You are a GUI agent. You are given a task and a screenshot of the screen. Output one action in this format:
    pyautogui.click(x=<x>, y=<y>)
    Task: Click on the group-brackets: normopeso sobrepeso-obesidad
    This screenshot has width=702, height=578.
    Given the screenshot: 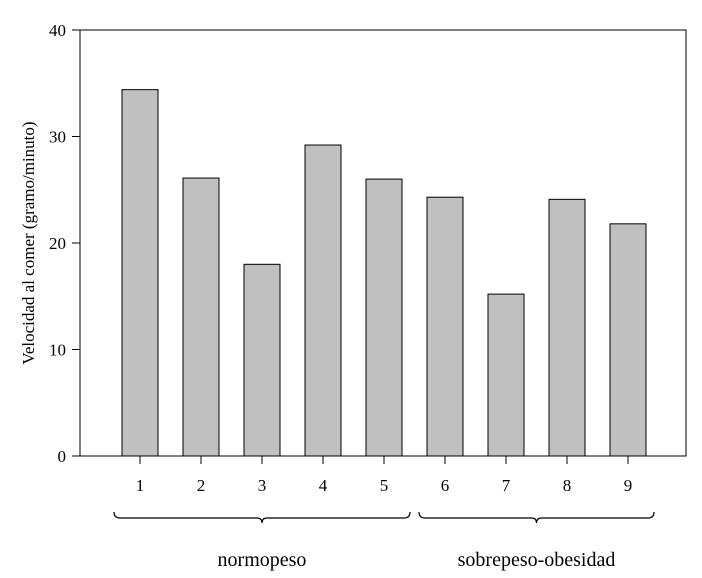 What is the action you would take?
    pyautogui.click(x=384, y=541)
    